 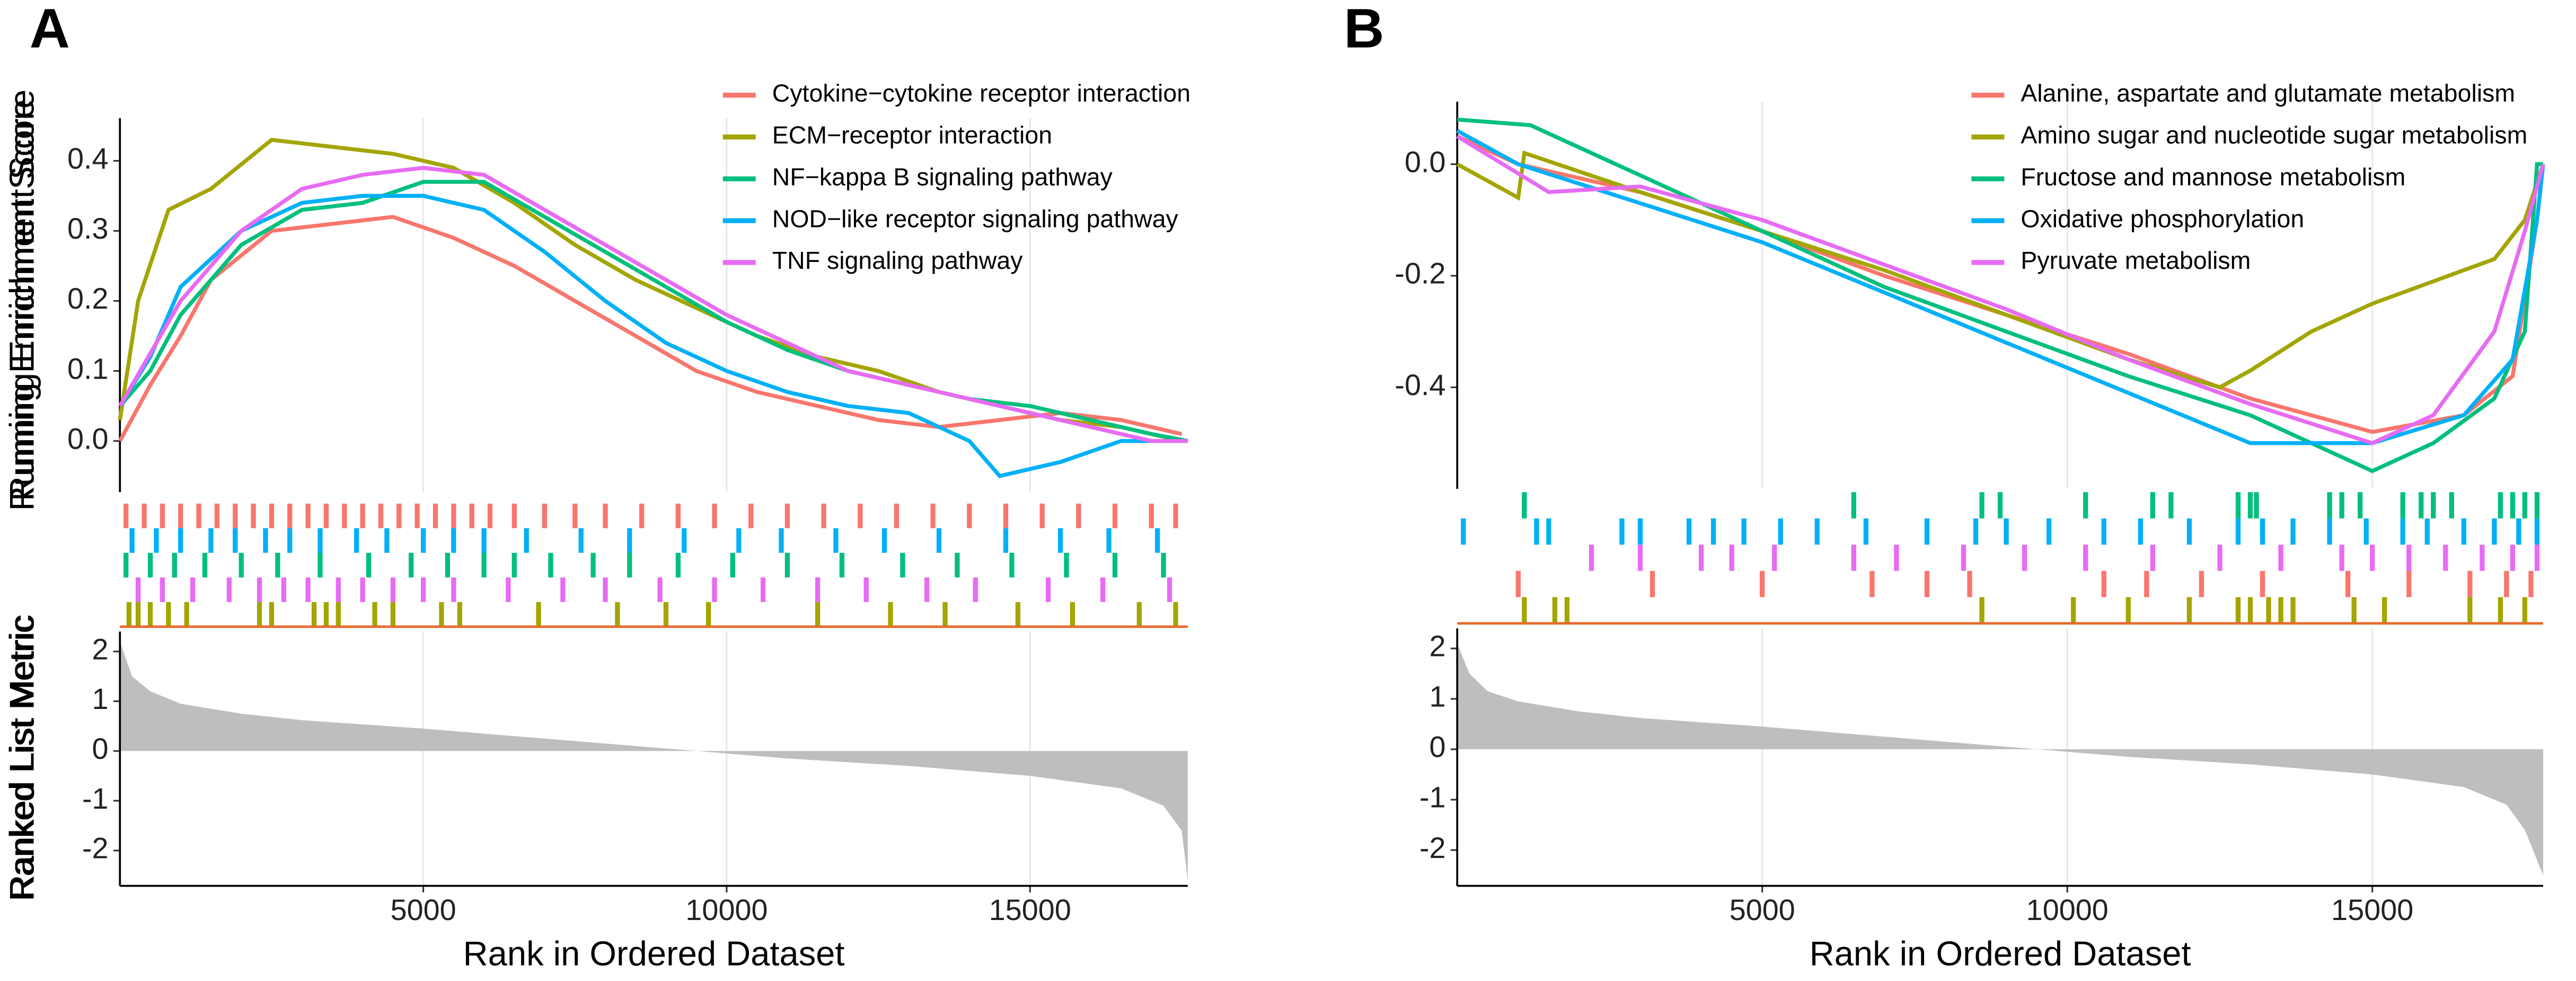 I want to click on y-tick-label: -0.2, so click(x=1420, y=273).